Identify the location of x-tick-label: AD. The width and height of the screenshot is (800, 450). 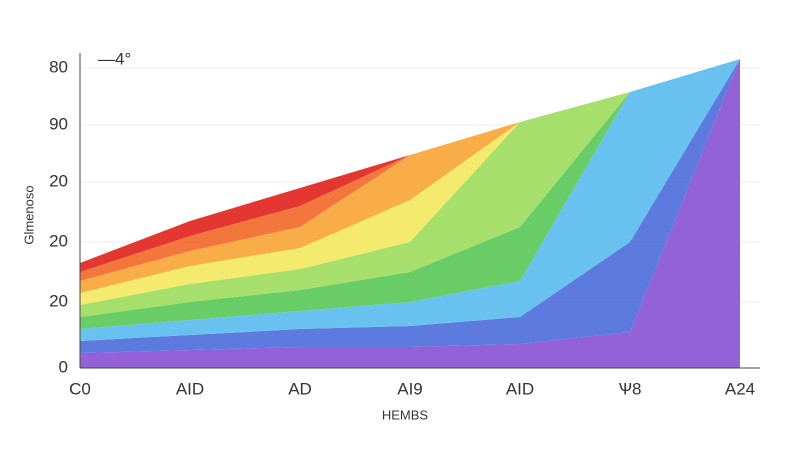
(300, 388).